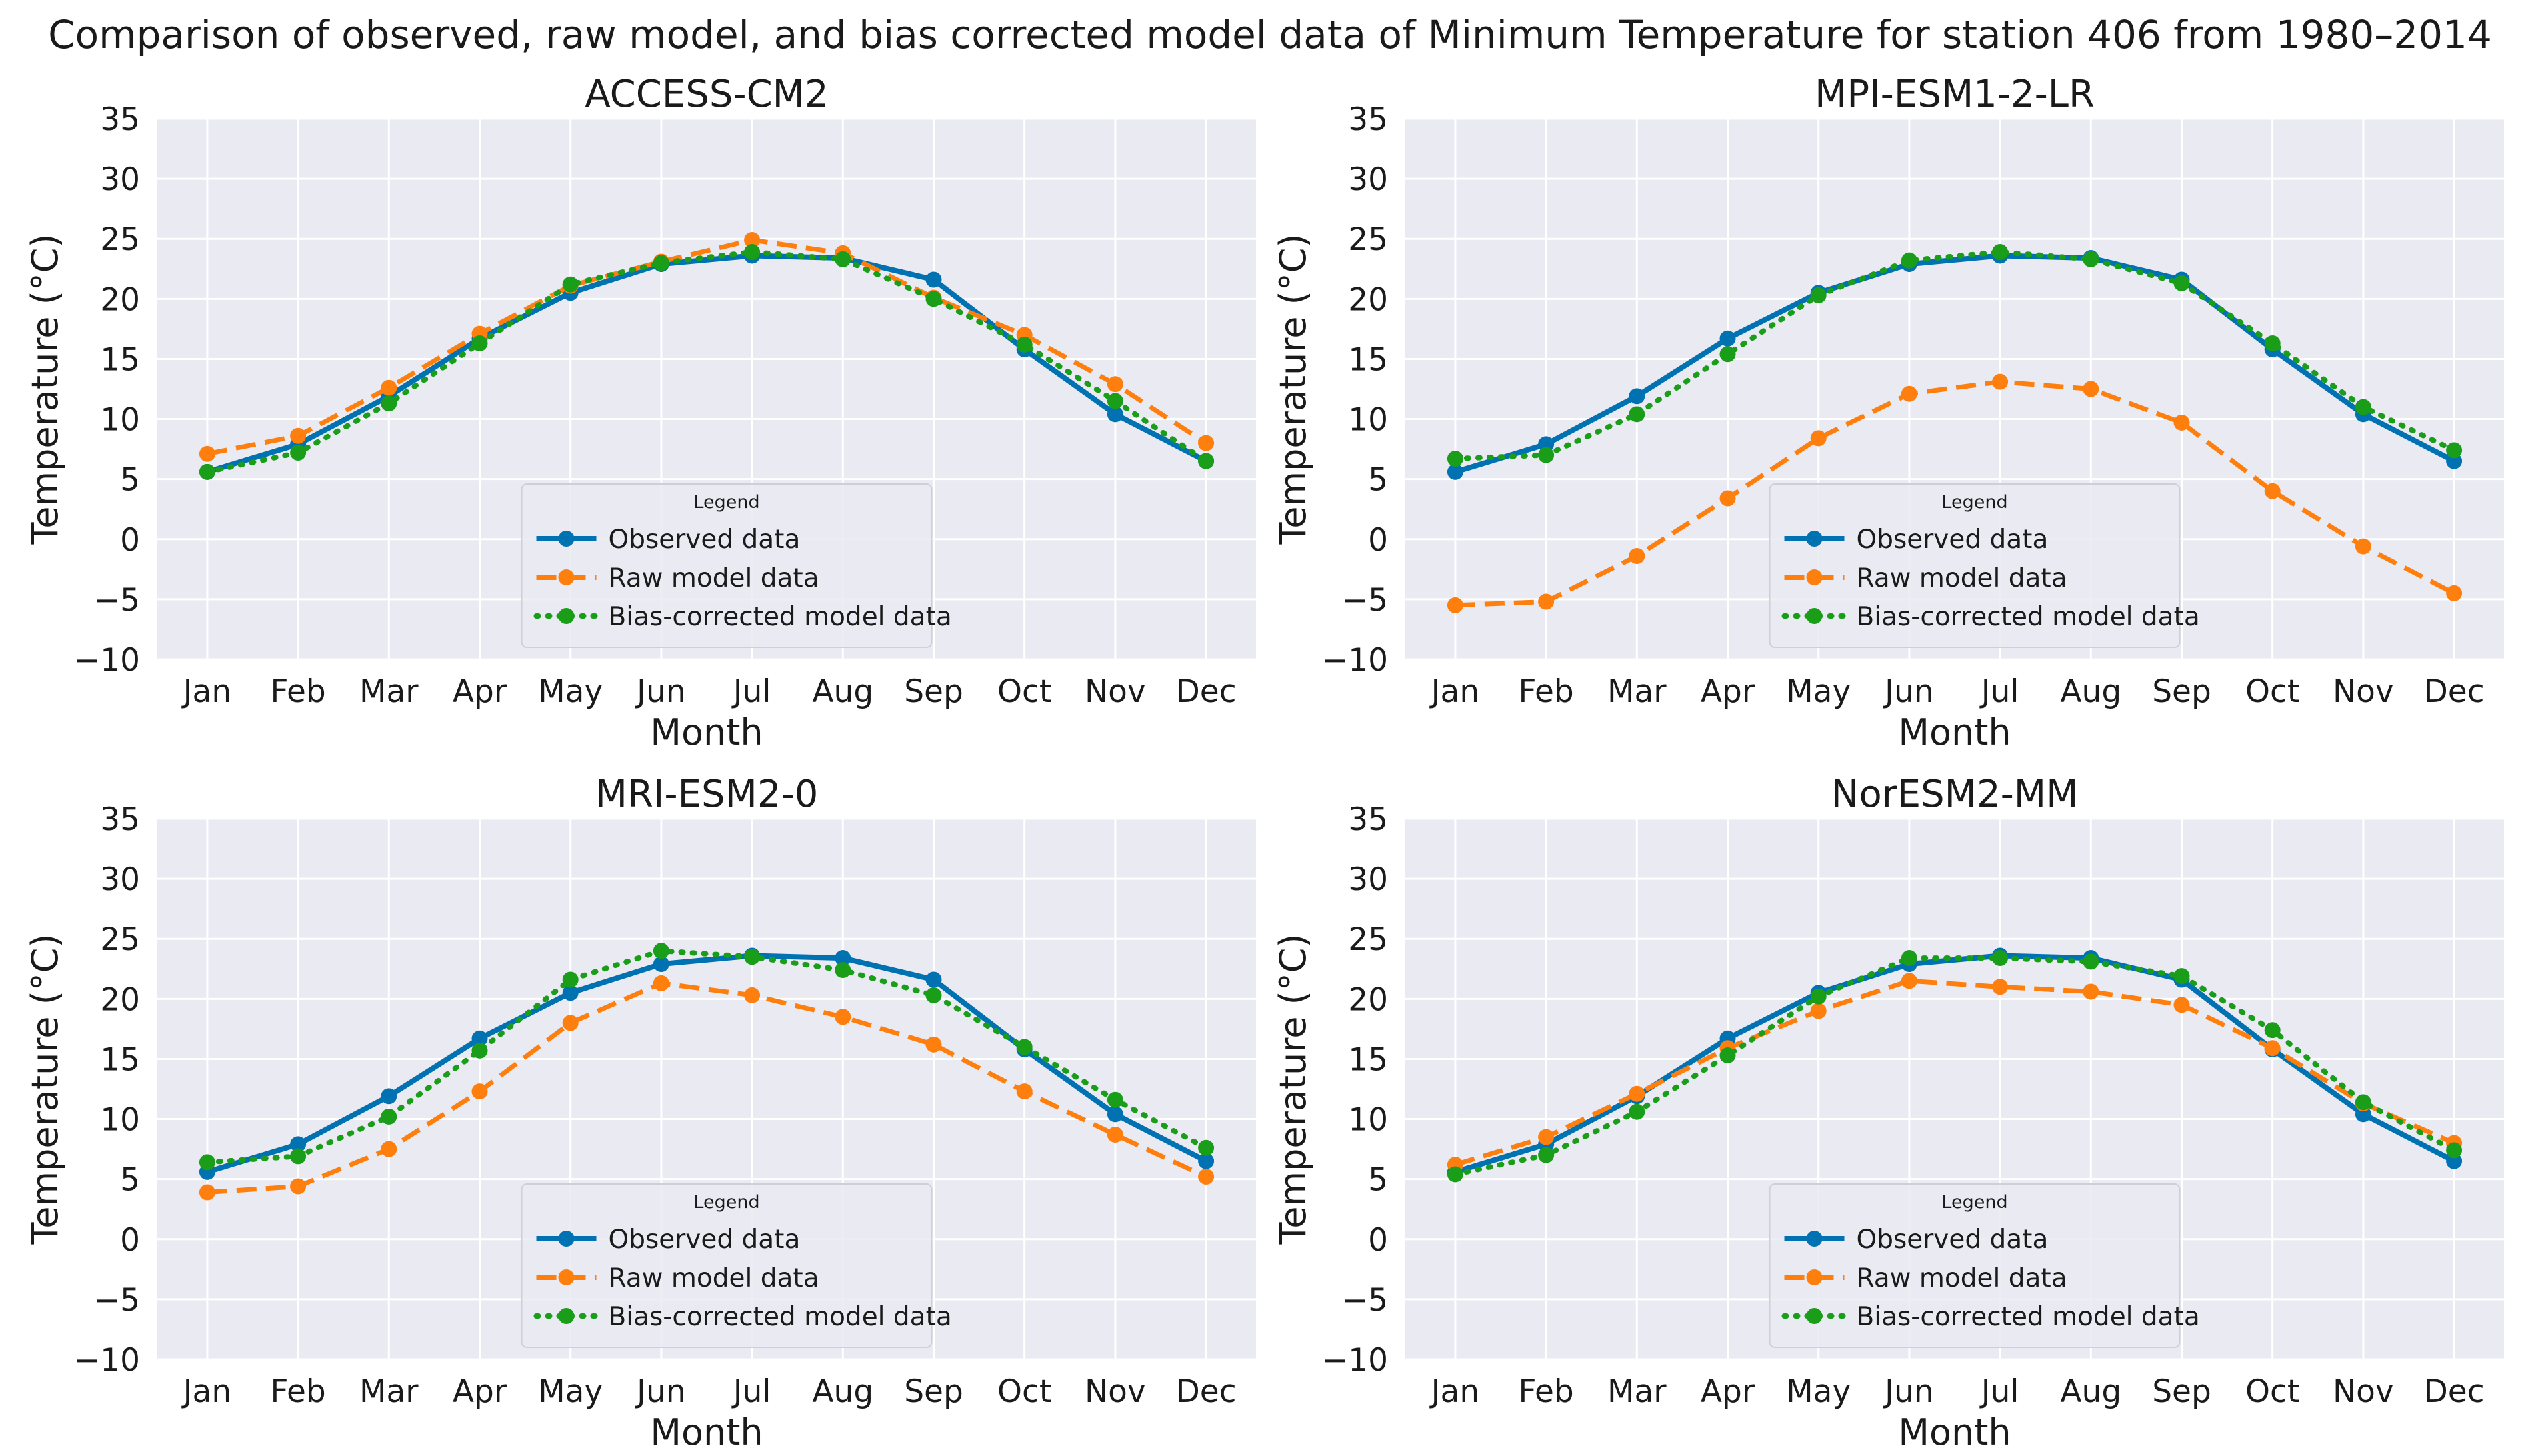 Image resolution: width=2540 pixels, height=1456 pixels. Describe the element at coordinates (117, 600) in the screenshot. I see `y-tick-label: −5` at that location.